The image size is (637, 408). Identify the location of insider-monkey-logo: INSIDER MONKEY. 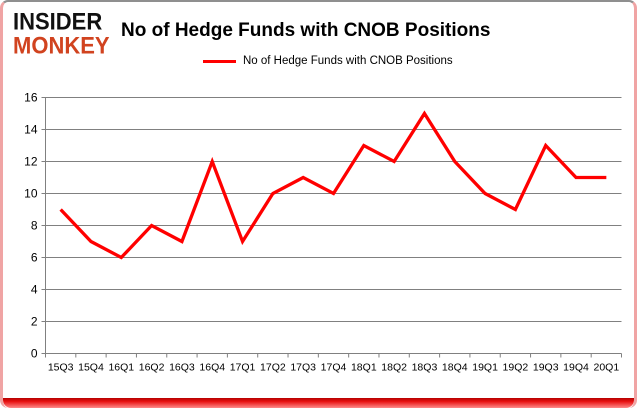
(61, 33).